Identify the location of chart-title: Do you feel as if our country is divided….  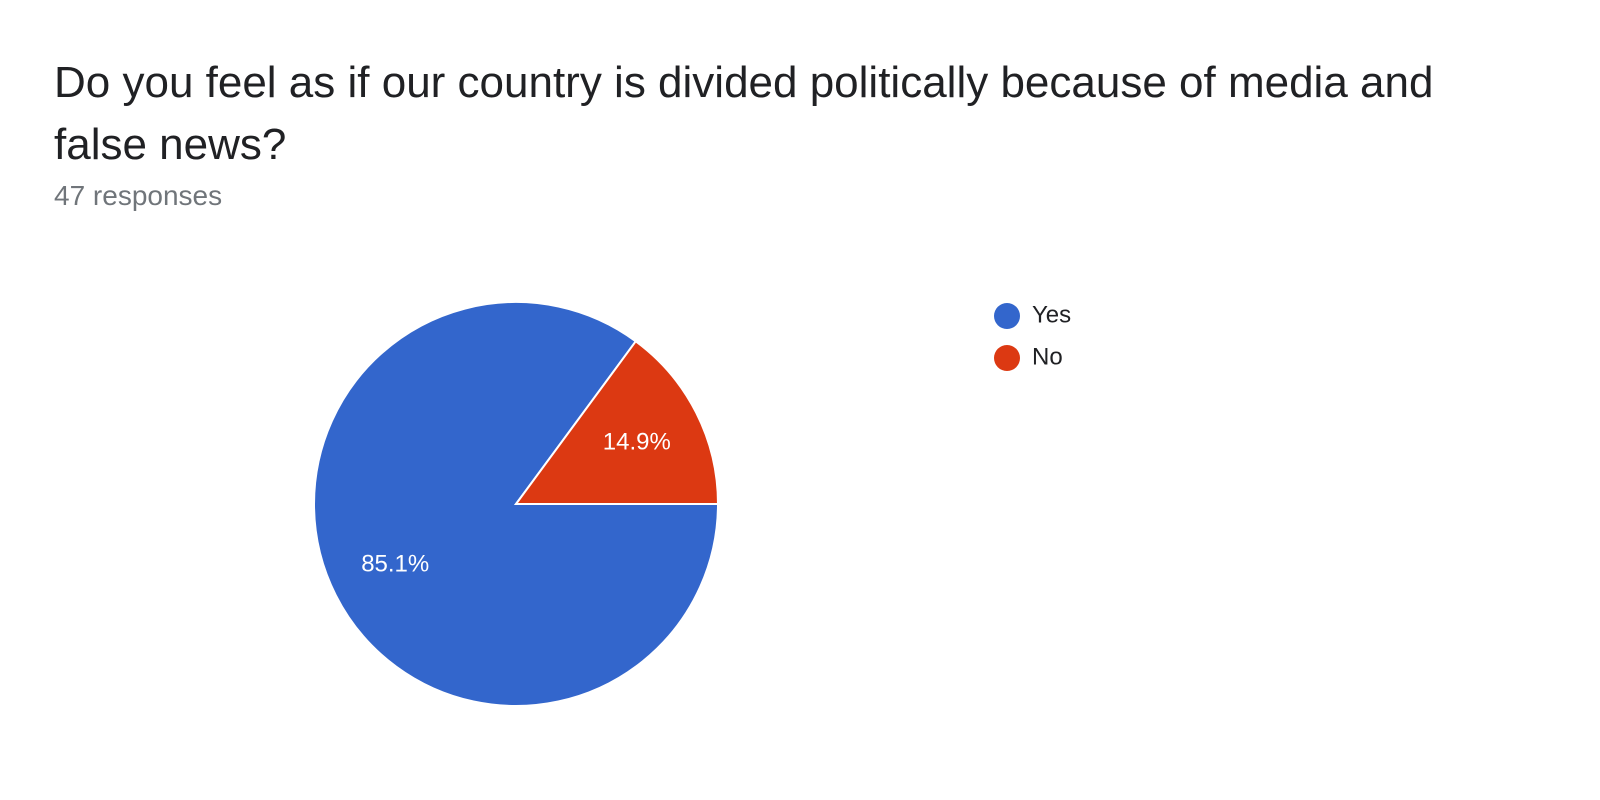
(744, 113).